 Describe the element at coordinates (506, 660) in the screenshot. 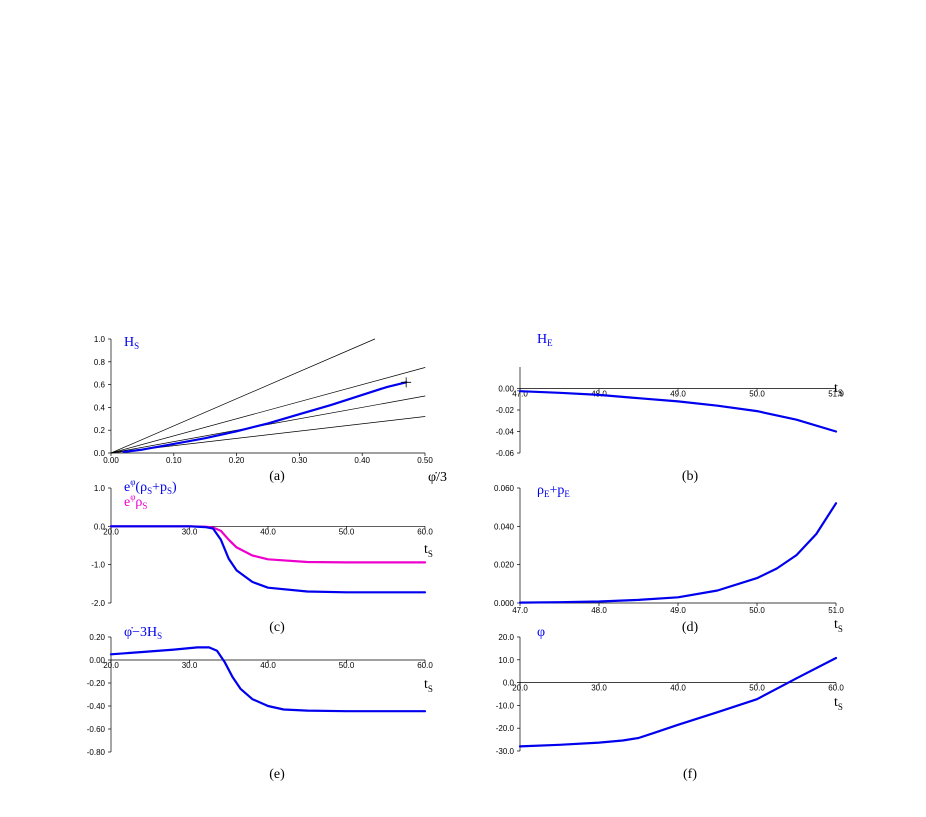

I see `y-tick-label: 10.0` at that location.